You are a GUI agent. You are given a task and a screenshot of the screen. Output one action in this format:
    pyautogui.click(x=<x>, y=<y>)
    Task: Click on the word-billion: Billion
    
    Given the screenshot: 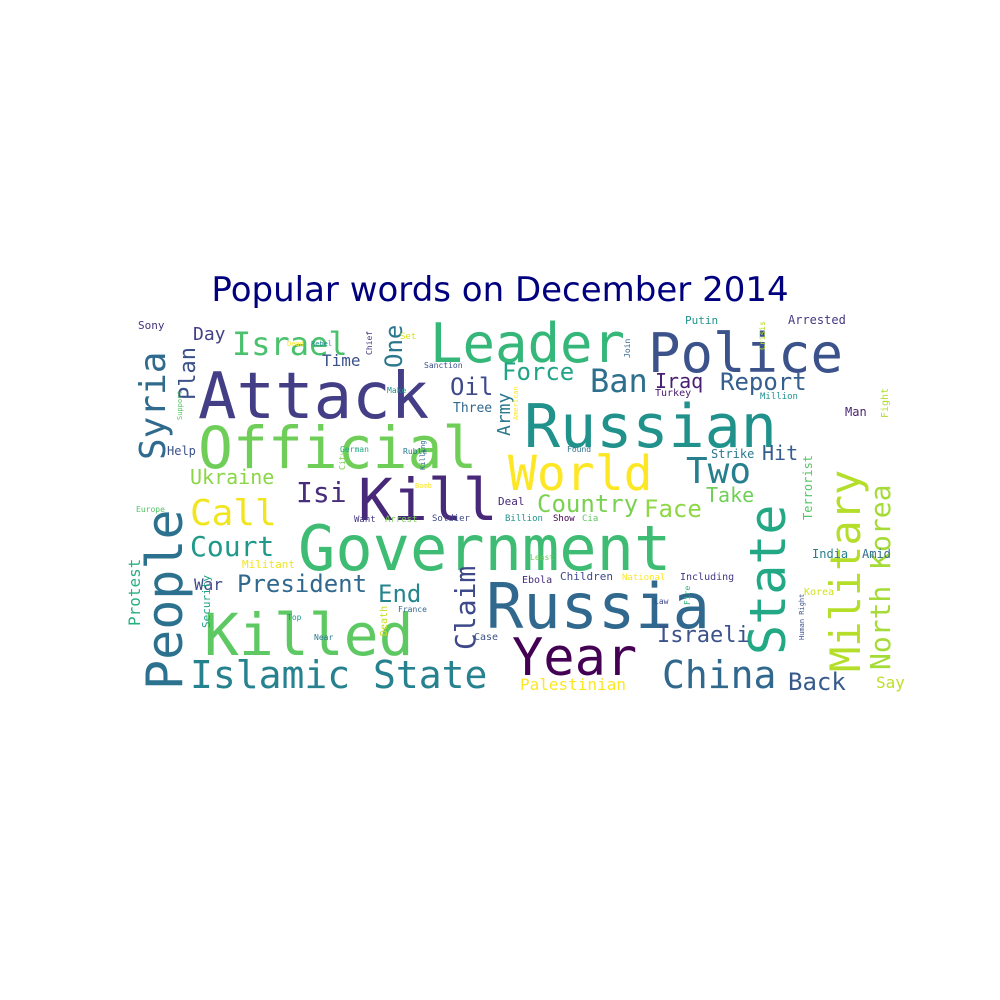 What is the action you would take?
    pyautogui.click(x=524, y=519)
    